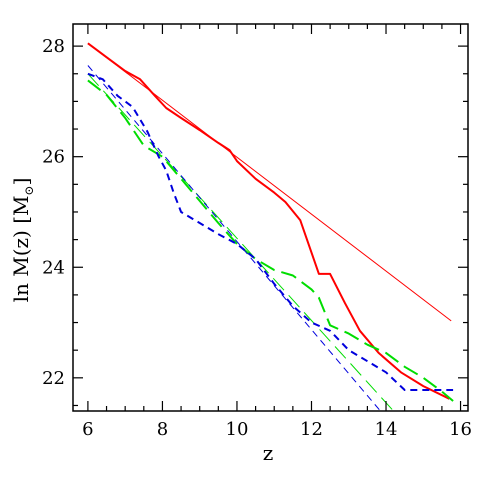  Describe the element at coordinates (460, 429) in the screenshot. I see `x-tick-label: 16` at that location.